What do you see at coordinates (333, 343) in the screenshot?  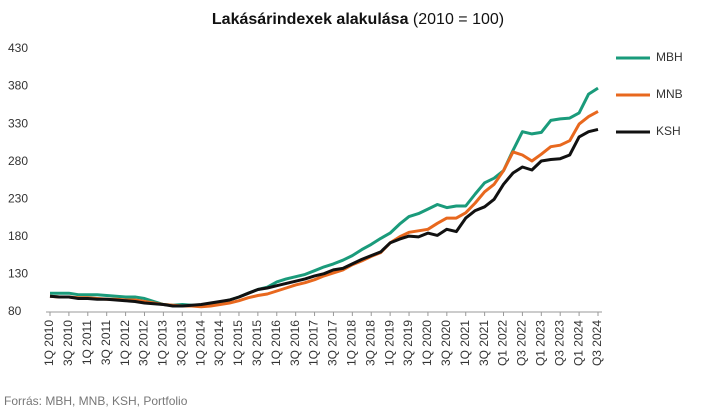 I see `x-tick-label: 3Q 2017` at bounding box center [333, 343].